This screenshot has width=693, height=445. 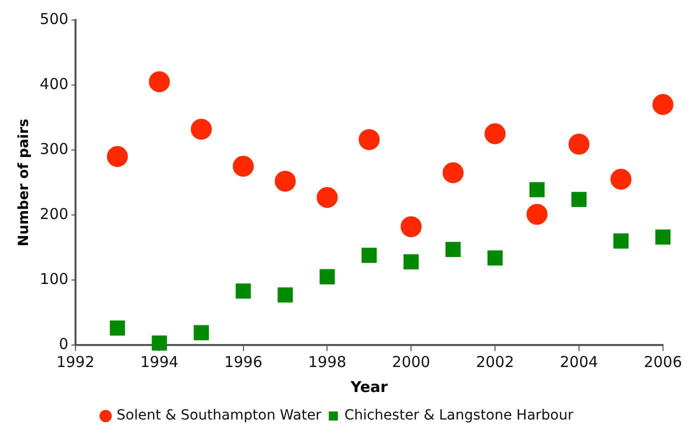 What do you see at coordinates (327, 361) in the screenshot?
I see `x-tick-label: 1998` at bounding box center [327, 361].